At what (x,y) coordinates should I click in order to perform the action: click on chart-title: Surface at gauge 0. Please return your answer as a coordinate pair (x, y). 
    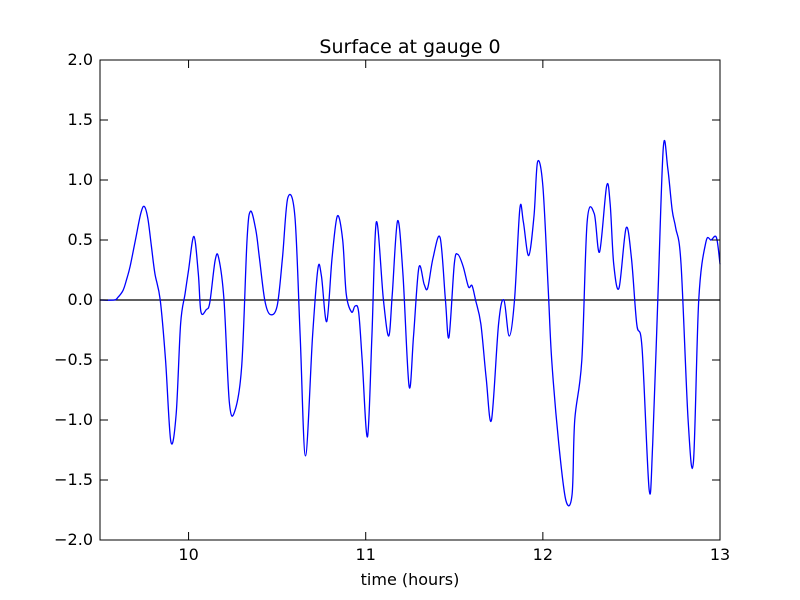
    Looking at the image, I should click on (409, 47).